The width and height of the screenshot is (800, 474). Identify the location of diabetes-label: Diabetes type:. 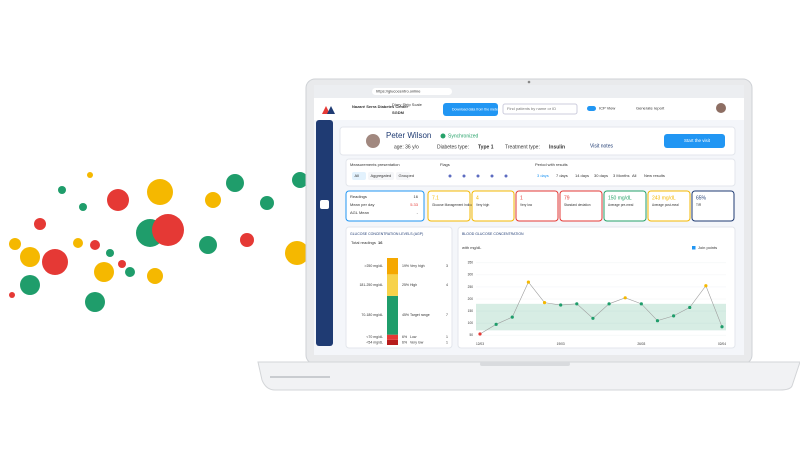
(453, 147).